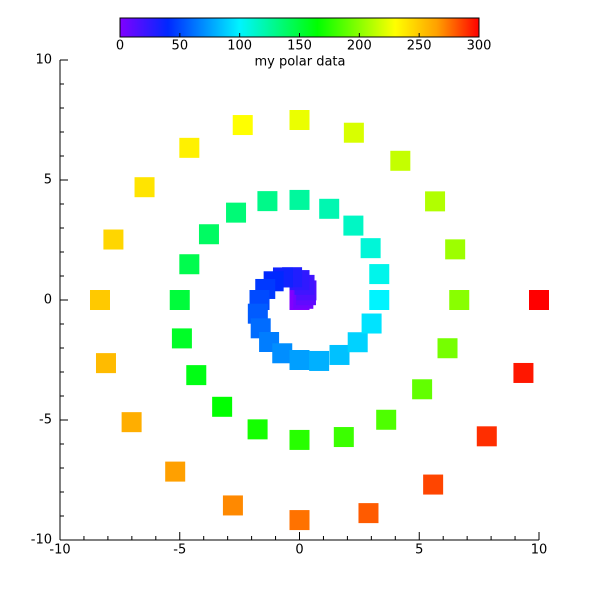 The width and height of the screenshot is (600, 604). Describe the element at coordinates (41, 540) in the screenshot. I see `y-tick-label: -10` at that location.